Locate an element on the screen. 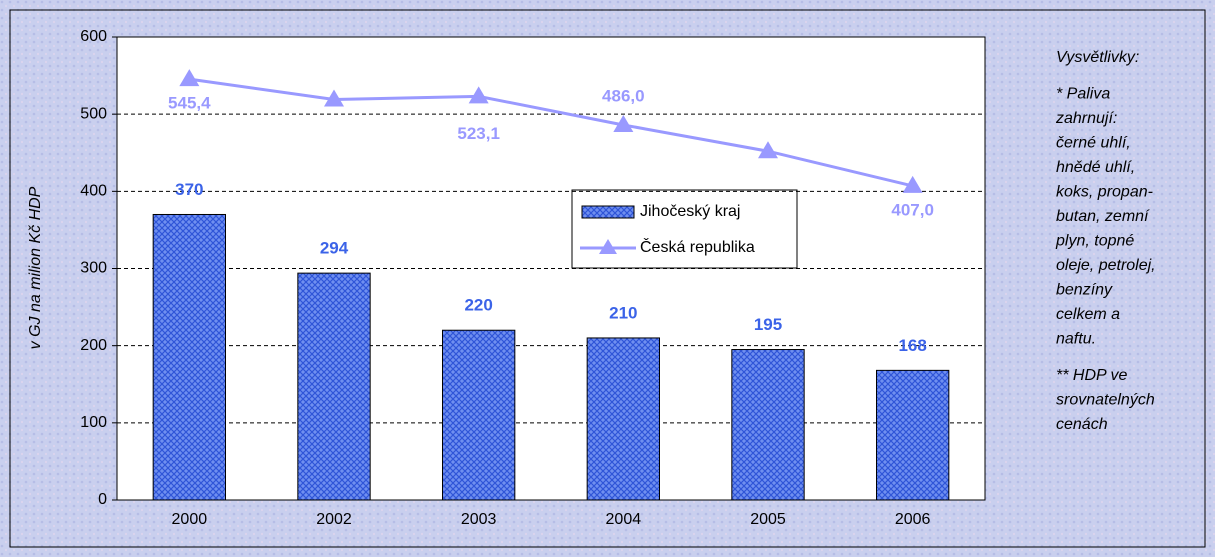 Image resolution: width=1215 pixels, height=557 pixels. data-label: 370 is located at coordinates (189, 189).